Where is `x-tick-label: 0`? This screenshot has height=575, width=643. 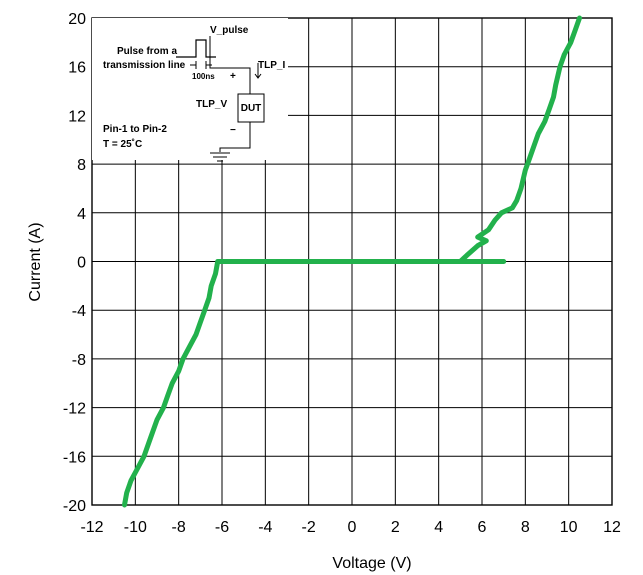
x-tick-label: 0 is located at coordinates (352, 527).